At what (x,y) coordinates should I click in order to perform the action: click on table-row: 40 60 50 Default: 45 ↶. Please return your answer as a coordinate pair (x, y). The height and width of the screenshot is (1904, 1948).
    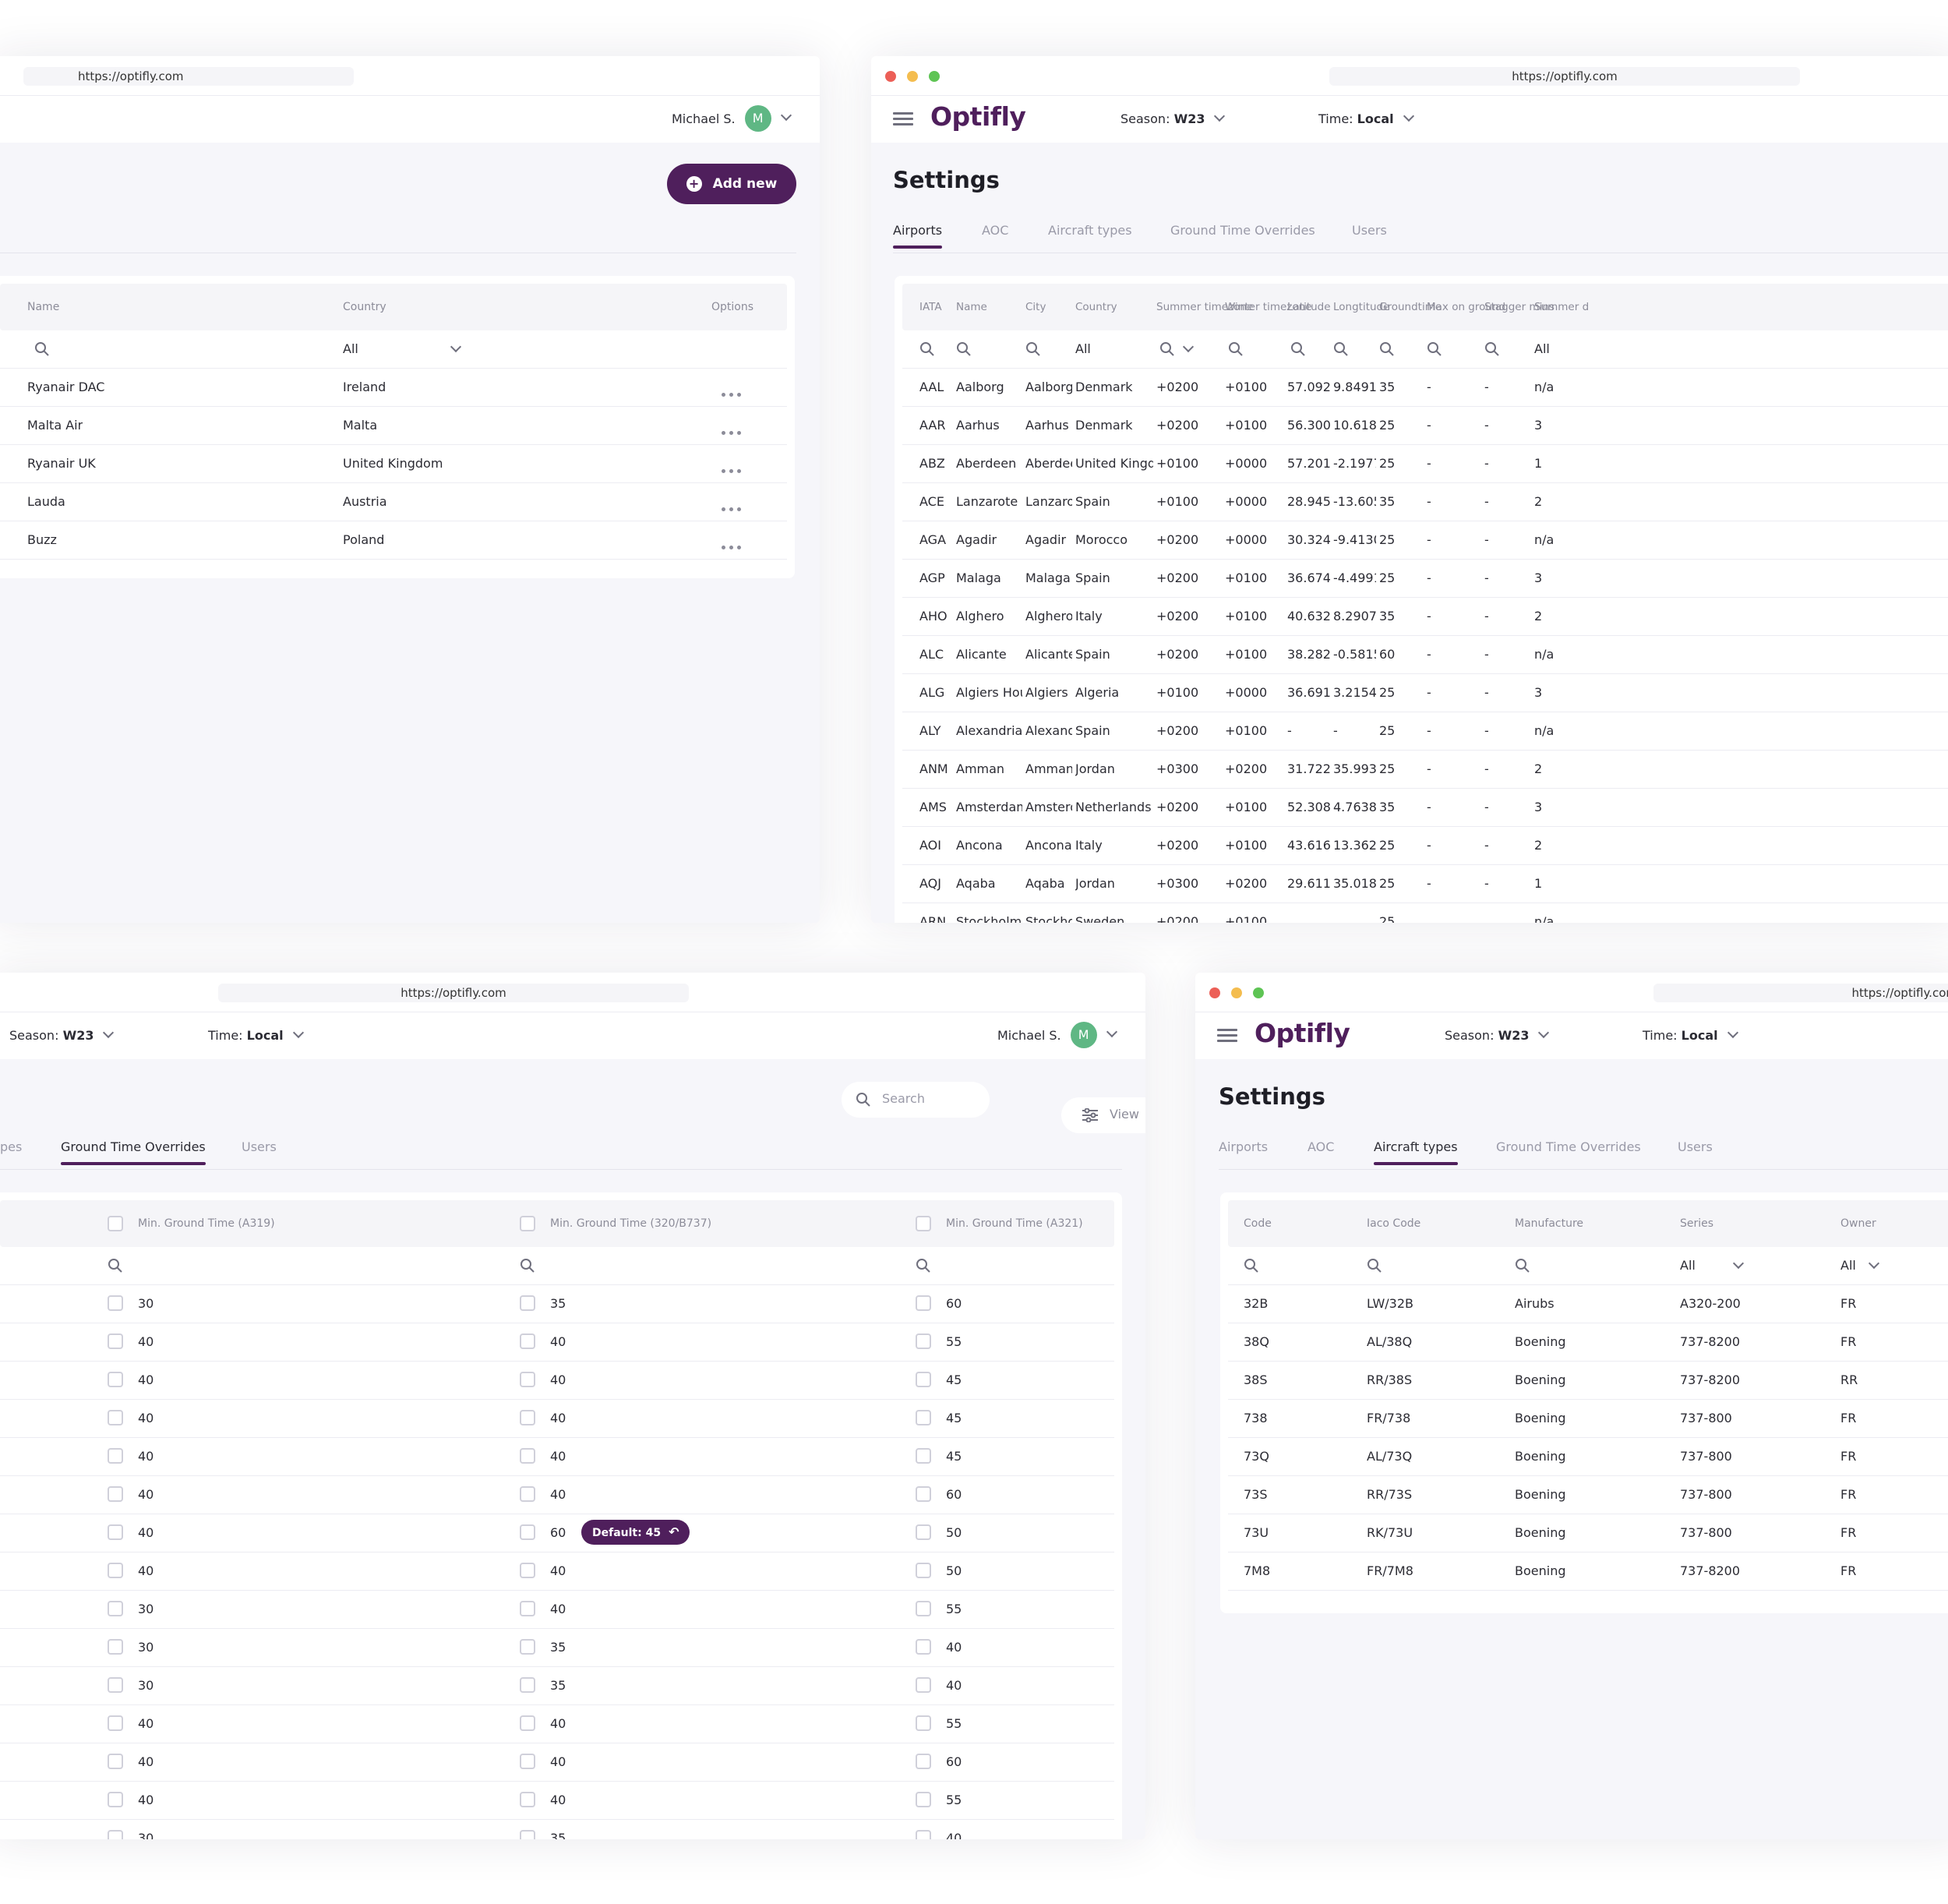
    Looking at the image, I should click on (557, 1533).